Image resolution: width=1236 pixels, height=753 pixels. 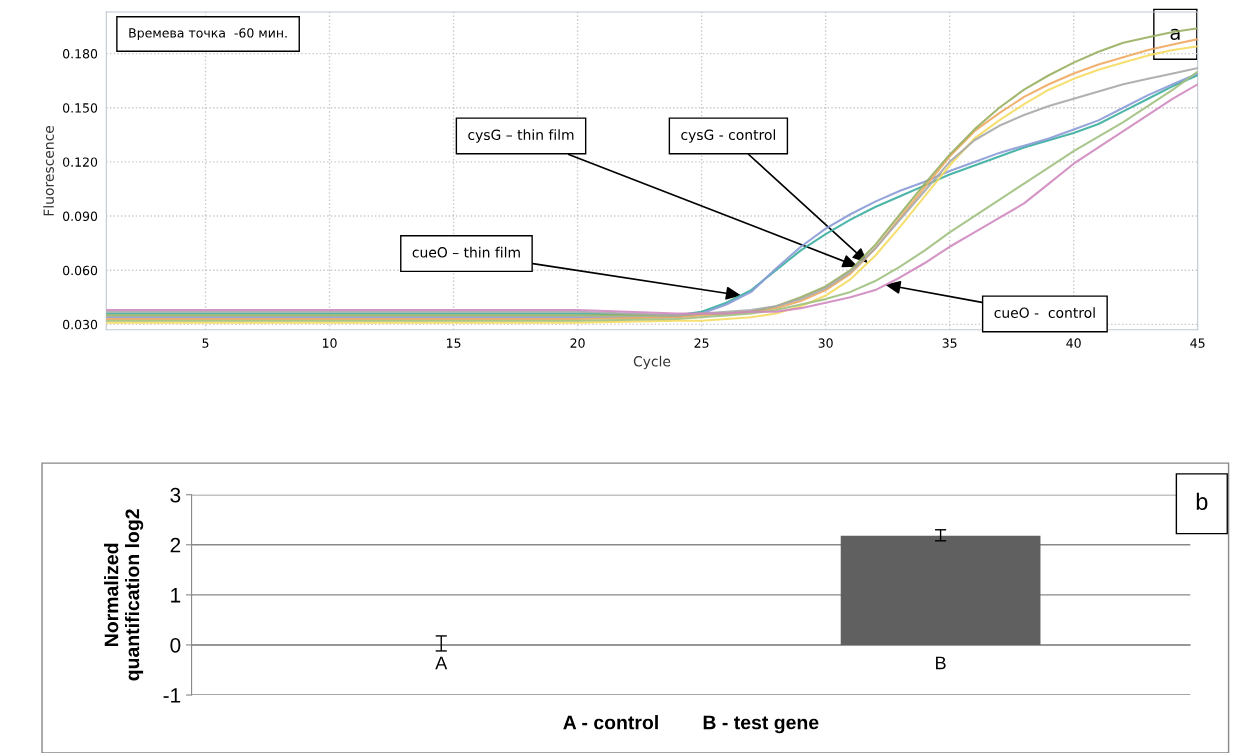 What do you see at coordinates (175, 495) in the screenshot?
I see `y-tick-label: 3` at bounding box center [175, 495].